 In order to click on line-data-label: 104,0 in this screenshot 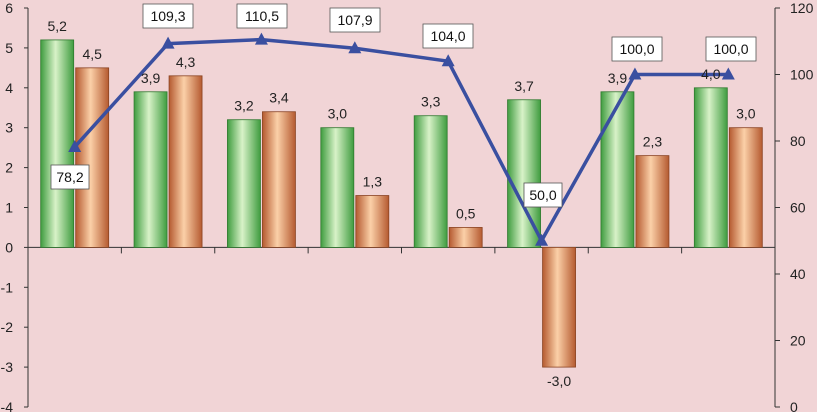, I will do `click(448, 36)`.